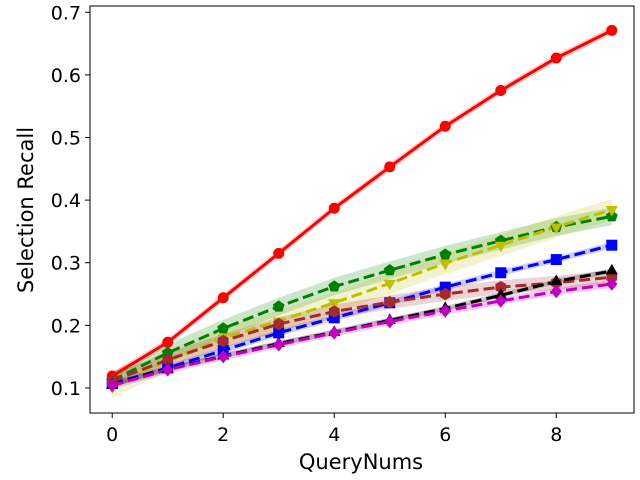 This screenshot has width=640, height=480. I want to click on x-tick-label: 2, so click(223, 435).